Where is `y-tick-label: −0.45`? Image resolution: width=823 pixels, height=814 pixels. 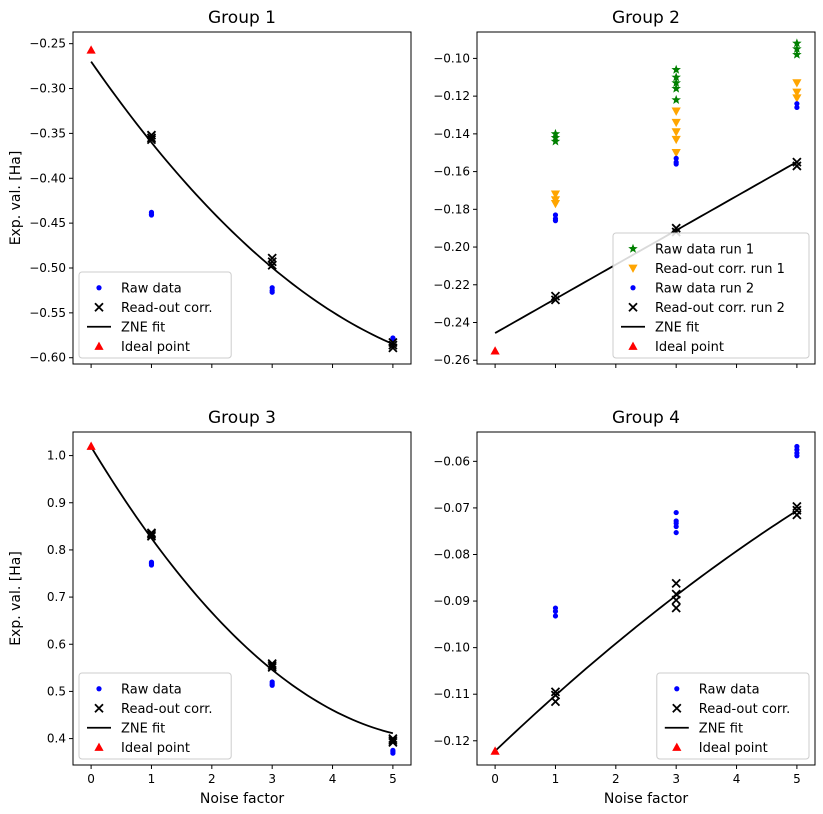 y-tick-label: −0.45 is located at coordinates (47, 223).